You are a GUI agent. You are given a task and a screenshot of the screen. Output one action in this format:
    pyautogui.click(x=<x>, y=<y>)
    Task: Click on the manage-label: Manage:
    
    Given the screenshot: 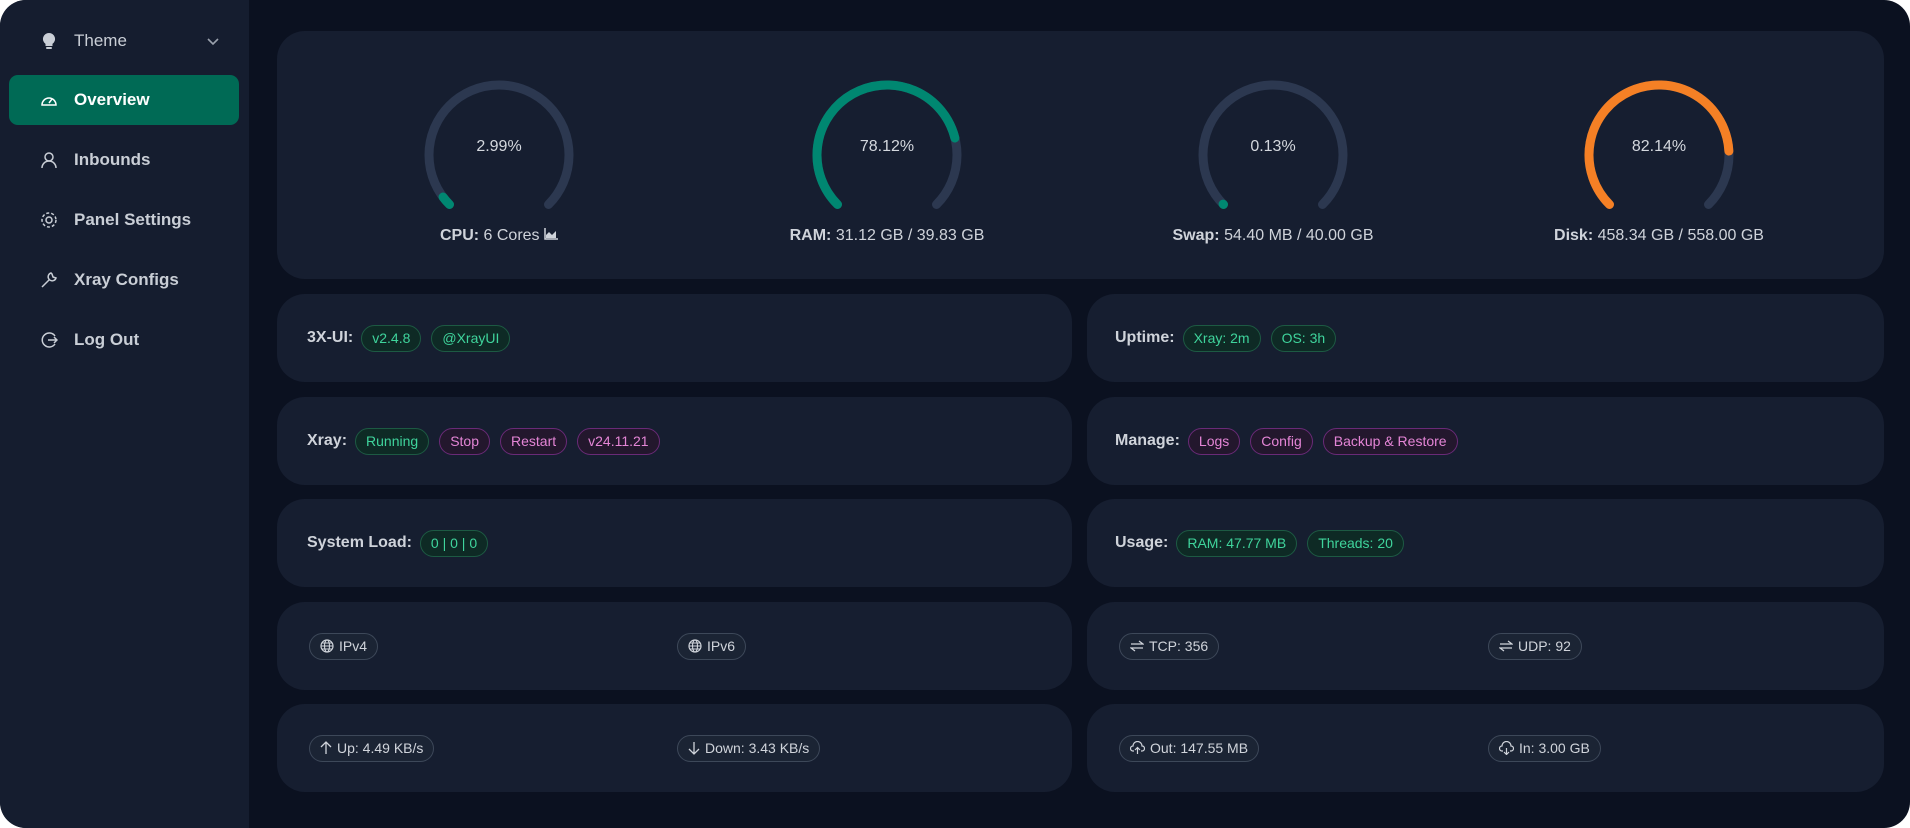 What is the action you would take?
    pyautogui.click(x=1147, y=440)
    